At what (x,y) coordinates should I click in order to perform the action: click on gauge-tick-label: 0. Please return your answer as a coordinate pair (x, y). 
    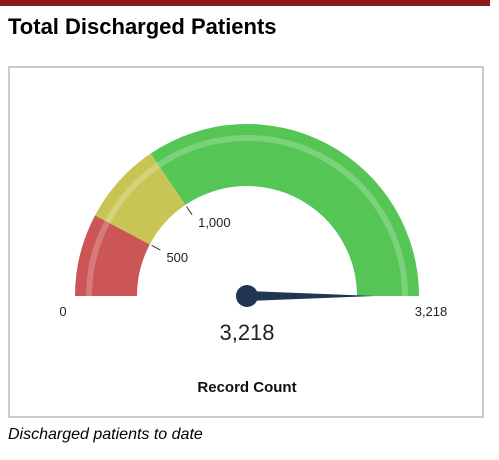
    Looking at the image, I should click on (62, 311).